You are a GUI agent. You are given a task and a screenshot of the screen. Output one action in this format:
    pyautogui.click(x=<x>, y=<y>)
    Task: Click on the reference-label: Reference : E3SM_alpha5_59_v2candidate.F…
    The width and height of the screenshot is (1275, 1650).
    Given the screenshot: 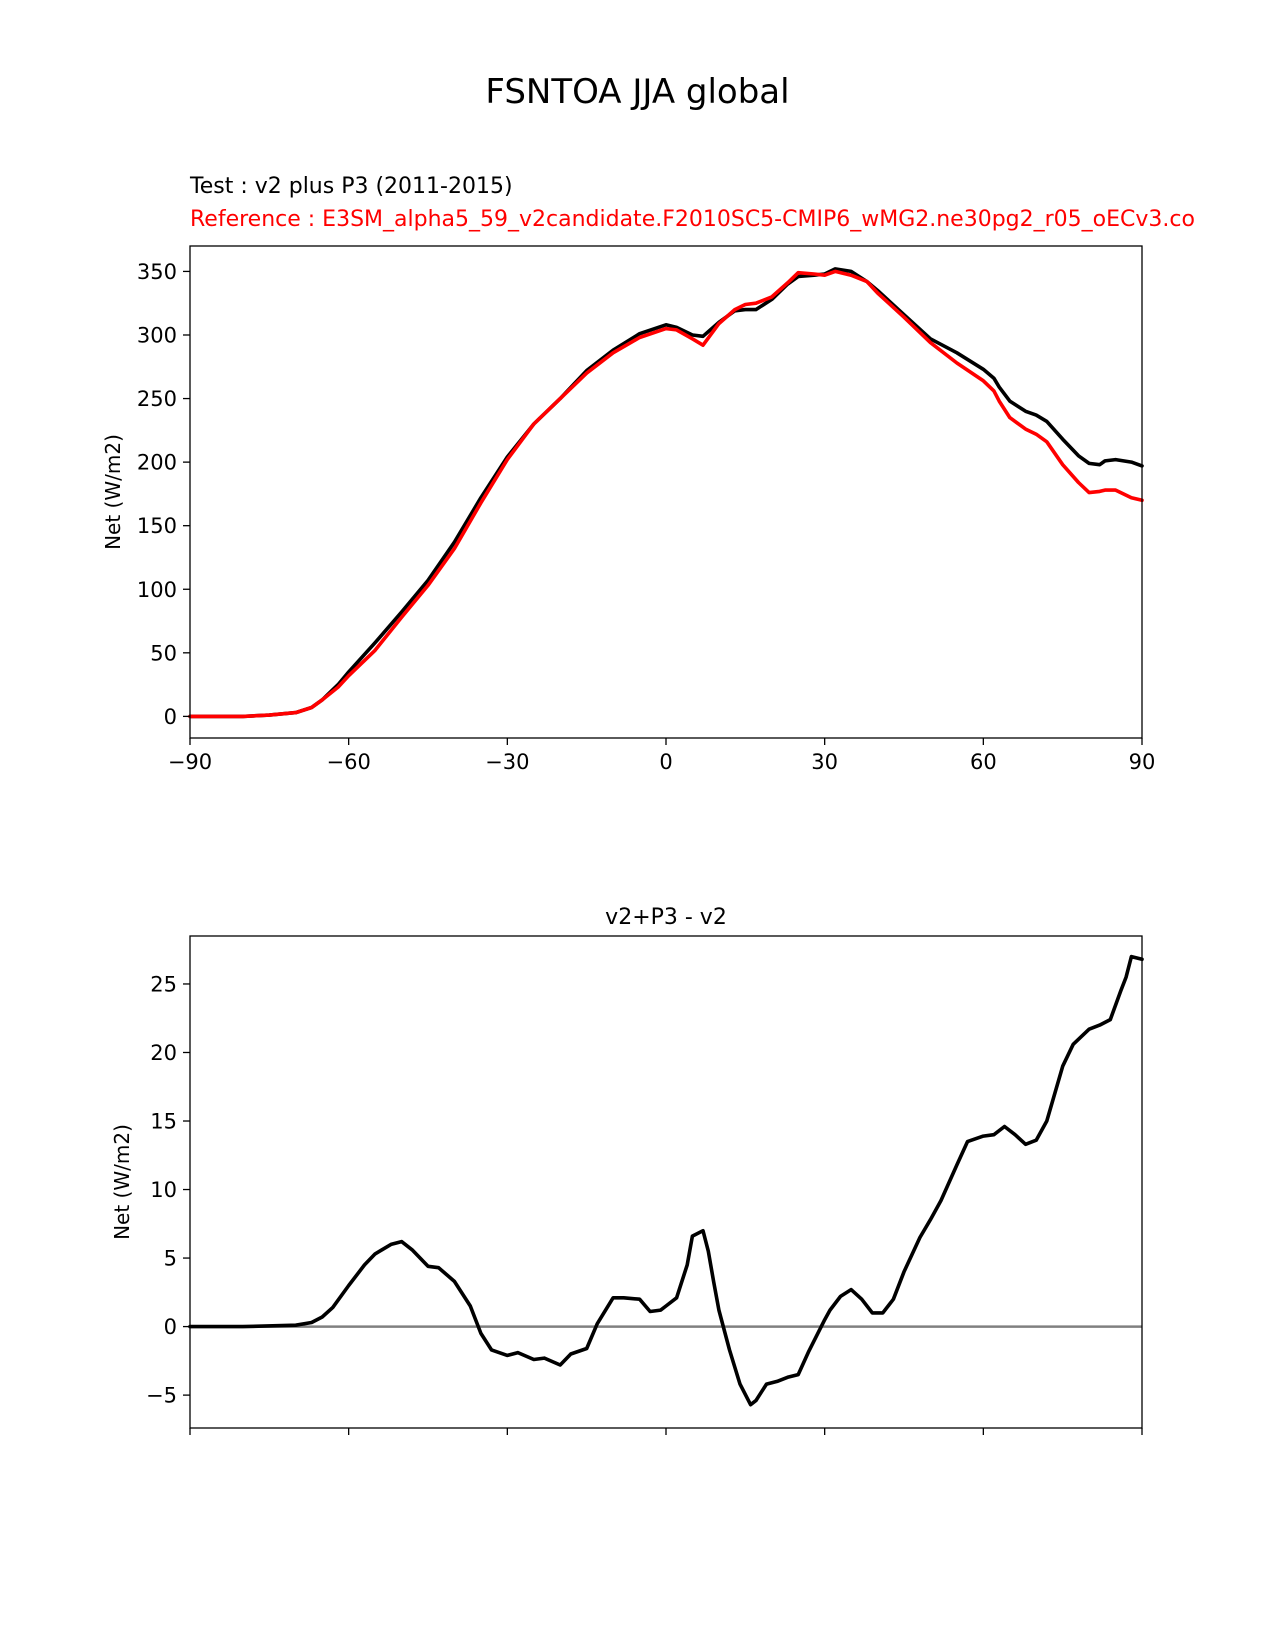 What is the action you would take?
    pyautogui.click(x=692, y=219)
    